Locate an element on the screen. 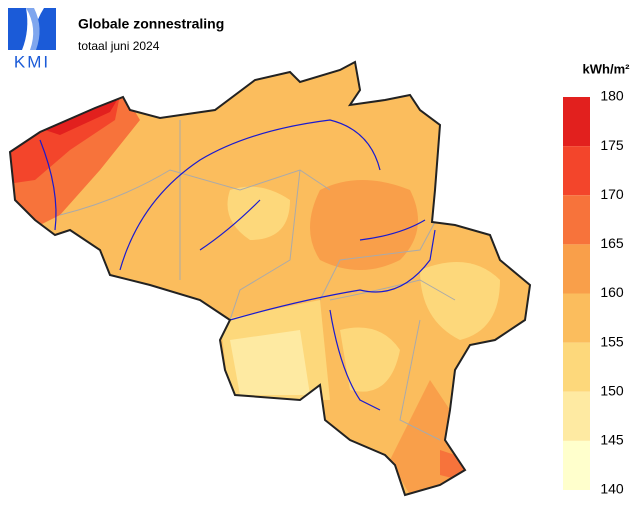  legend: 180 175 170 165 160 155 150 145 140 is located at coordinates (593, 292).